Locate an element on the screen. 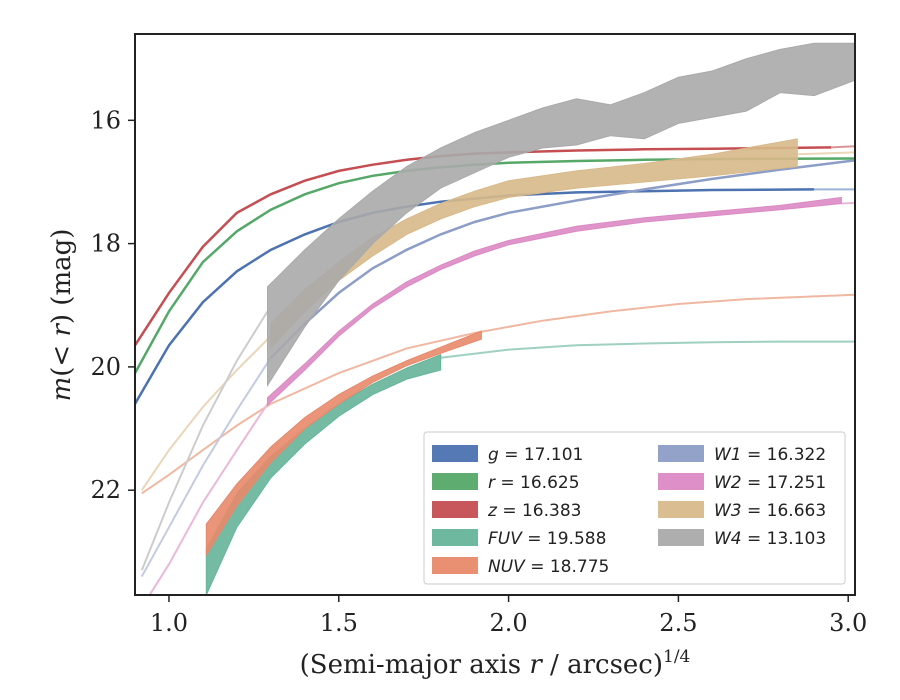 The image size is (900, 700). x-tick-label: 1.5 is located at coordinates (339, 623).